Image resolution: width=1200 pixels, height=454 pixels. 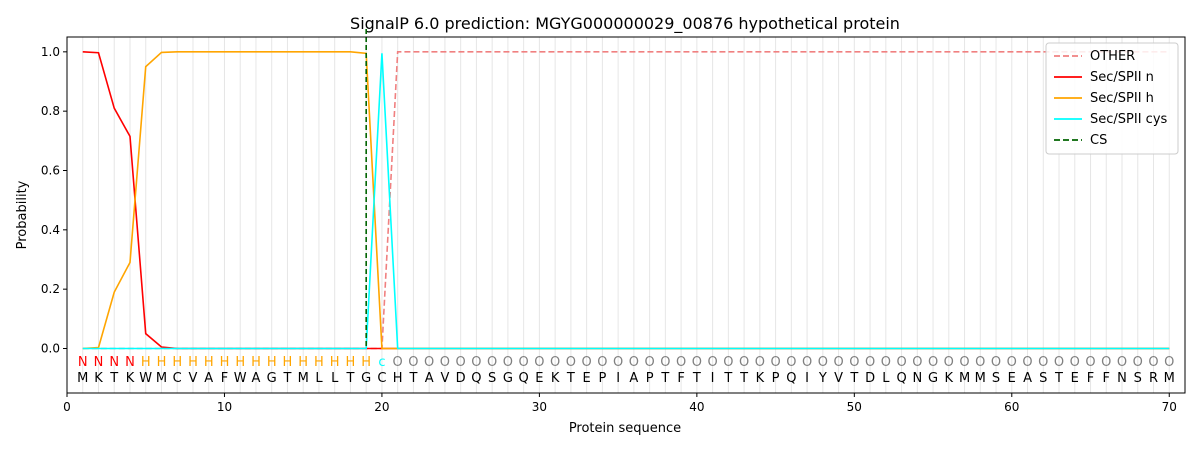 What do you see at coordinates (224, 407) in the screenshot?
I see `x-tick-label: 10` at bounding box center [224, 407].